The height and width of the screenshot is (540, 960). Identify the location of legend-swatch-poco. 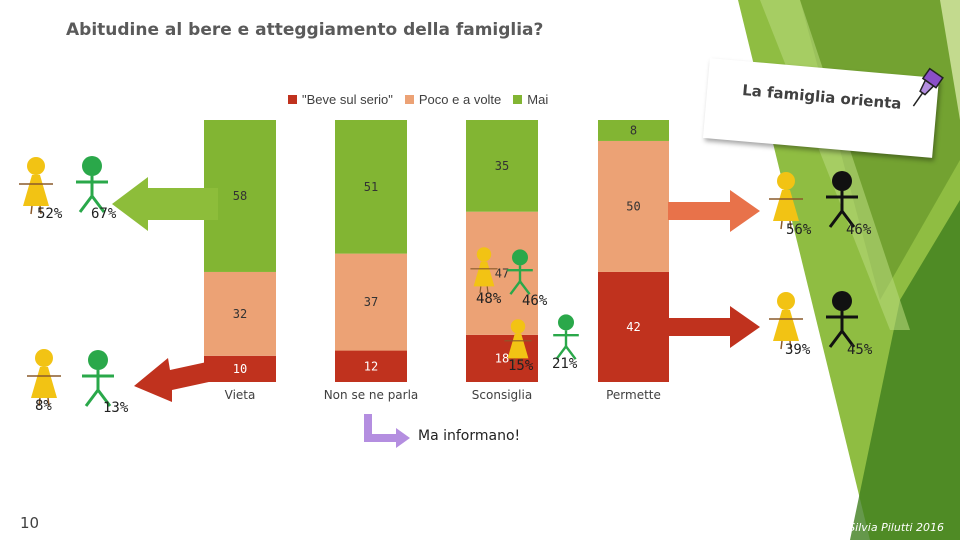
(409, 99).